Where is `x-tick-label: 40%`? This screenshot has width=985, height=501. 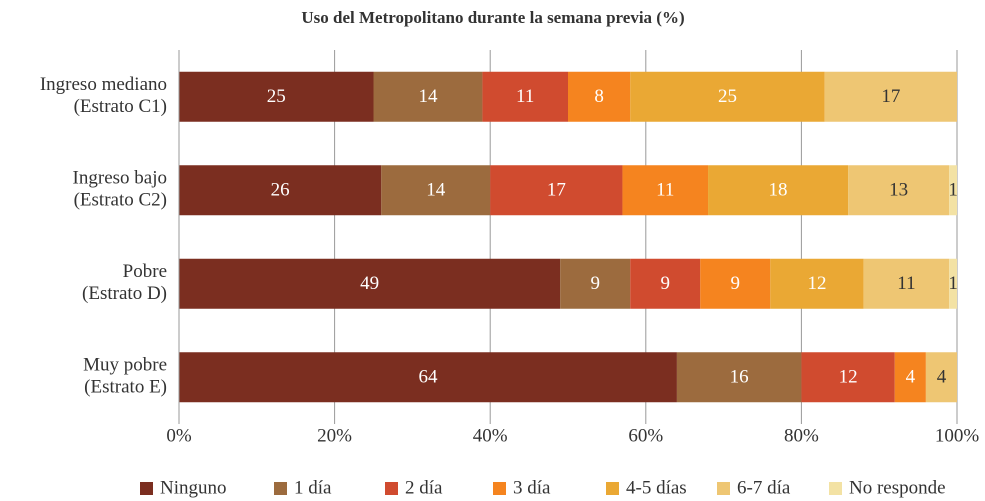 x-tick-label: 40% is located at coordinates (490, 435).